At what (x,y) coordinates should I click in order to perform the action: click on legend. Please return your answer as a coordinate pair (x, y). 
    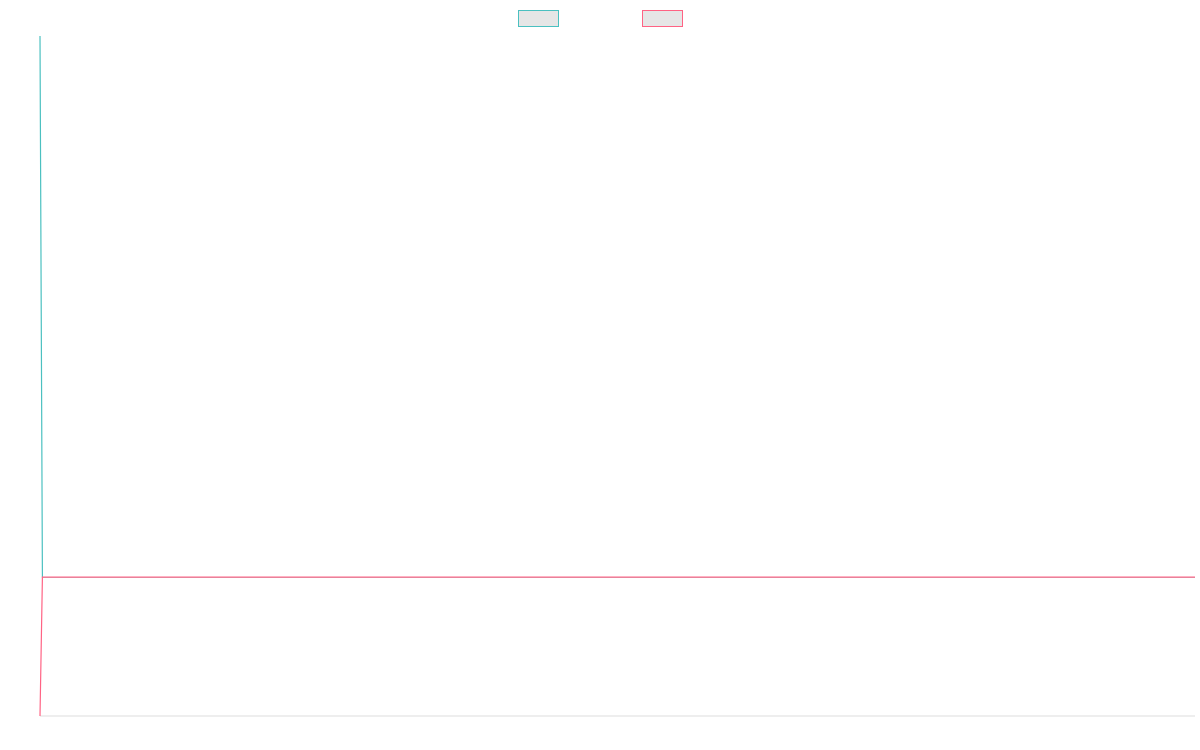
    Looking at the image, I should click on (600, 18).